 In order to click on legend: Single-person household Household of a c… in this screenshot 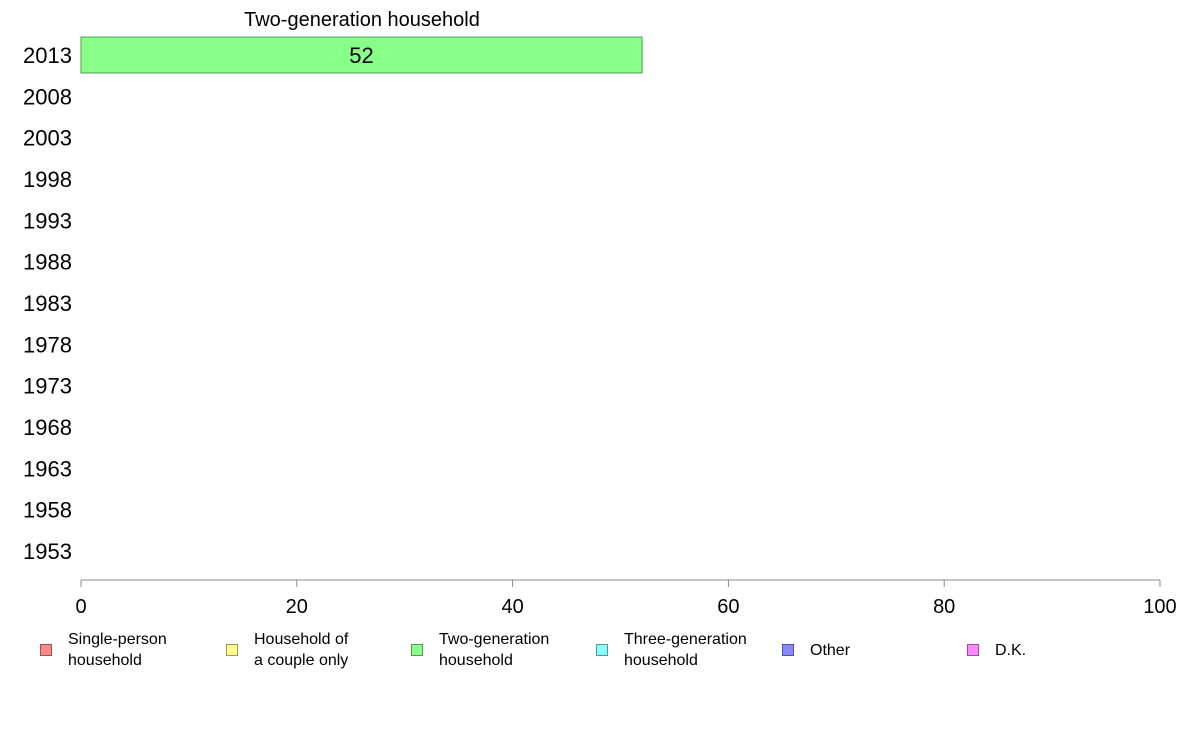, I will do `click(594, 653)`.